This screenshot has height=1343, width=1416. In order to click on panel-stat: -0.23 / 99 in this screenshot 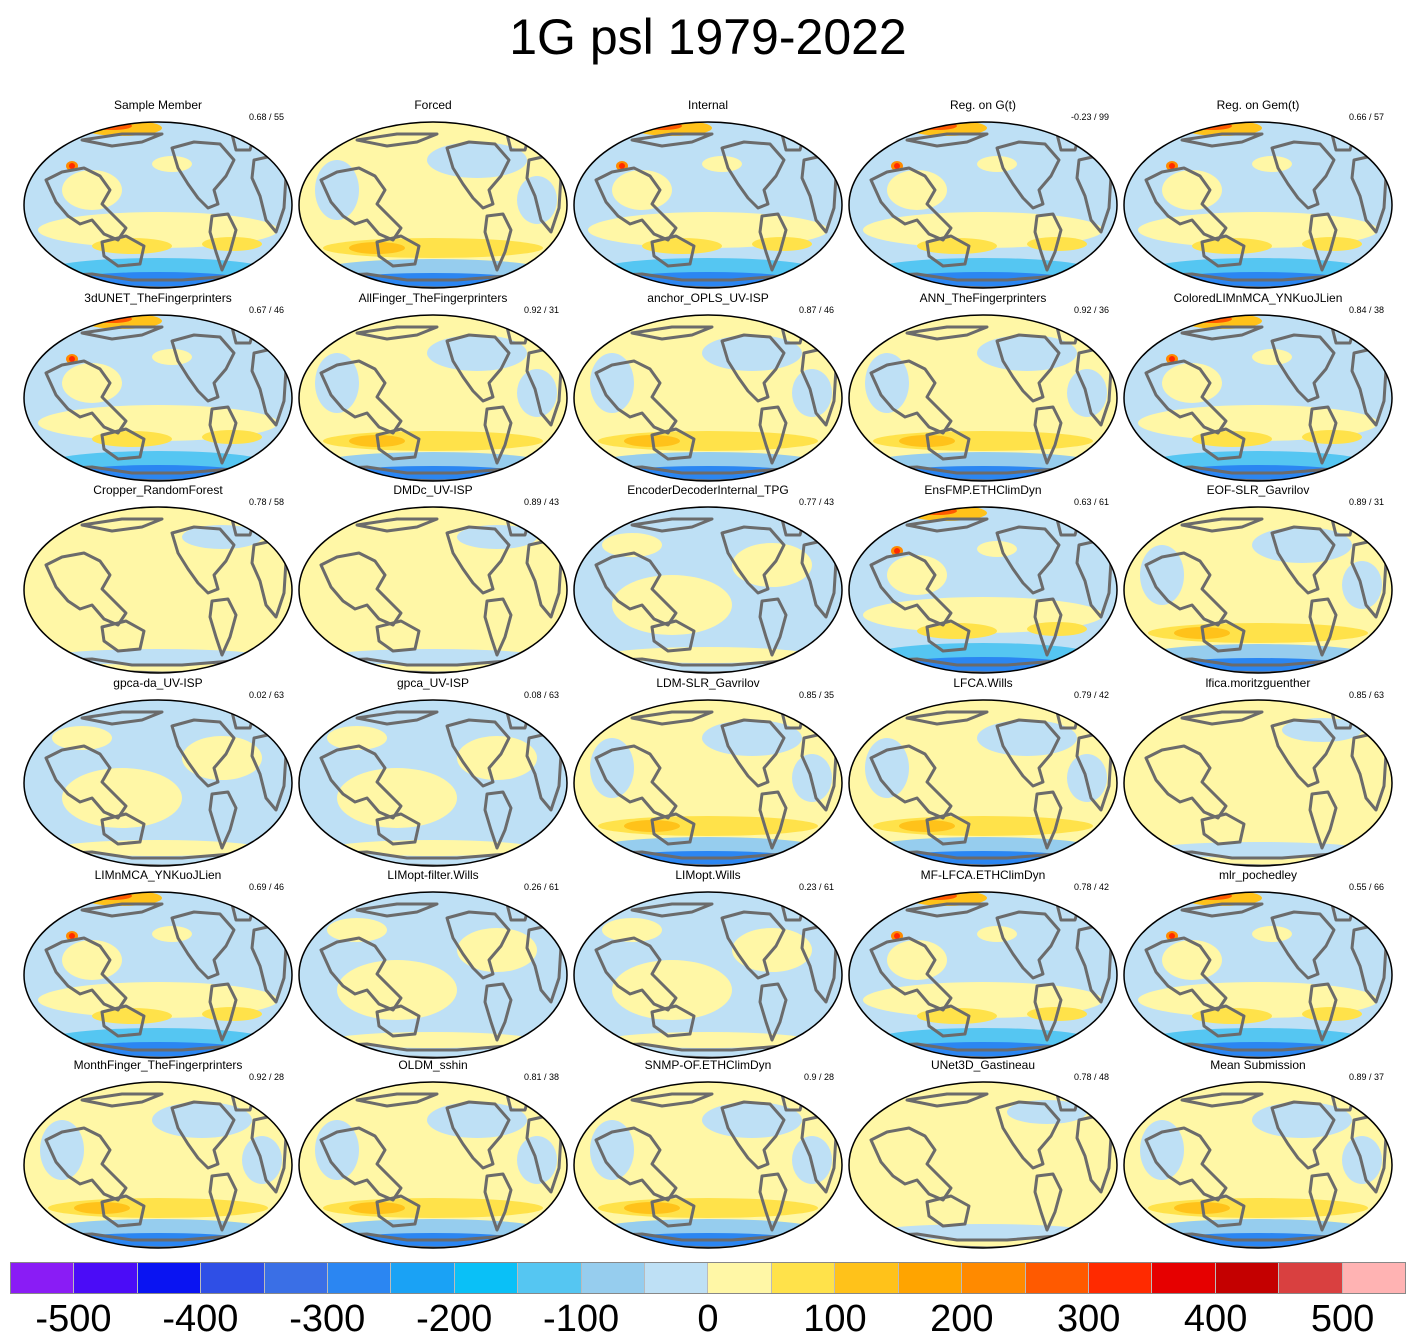, I will do `click(1089, 117)`.